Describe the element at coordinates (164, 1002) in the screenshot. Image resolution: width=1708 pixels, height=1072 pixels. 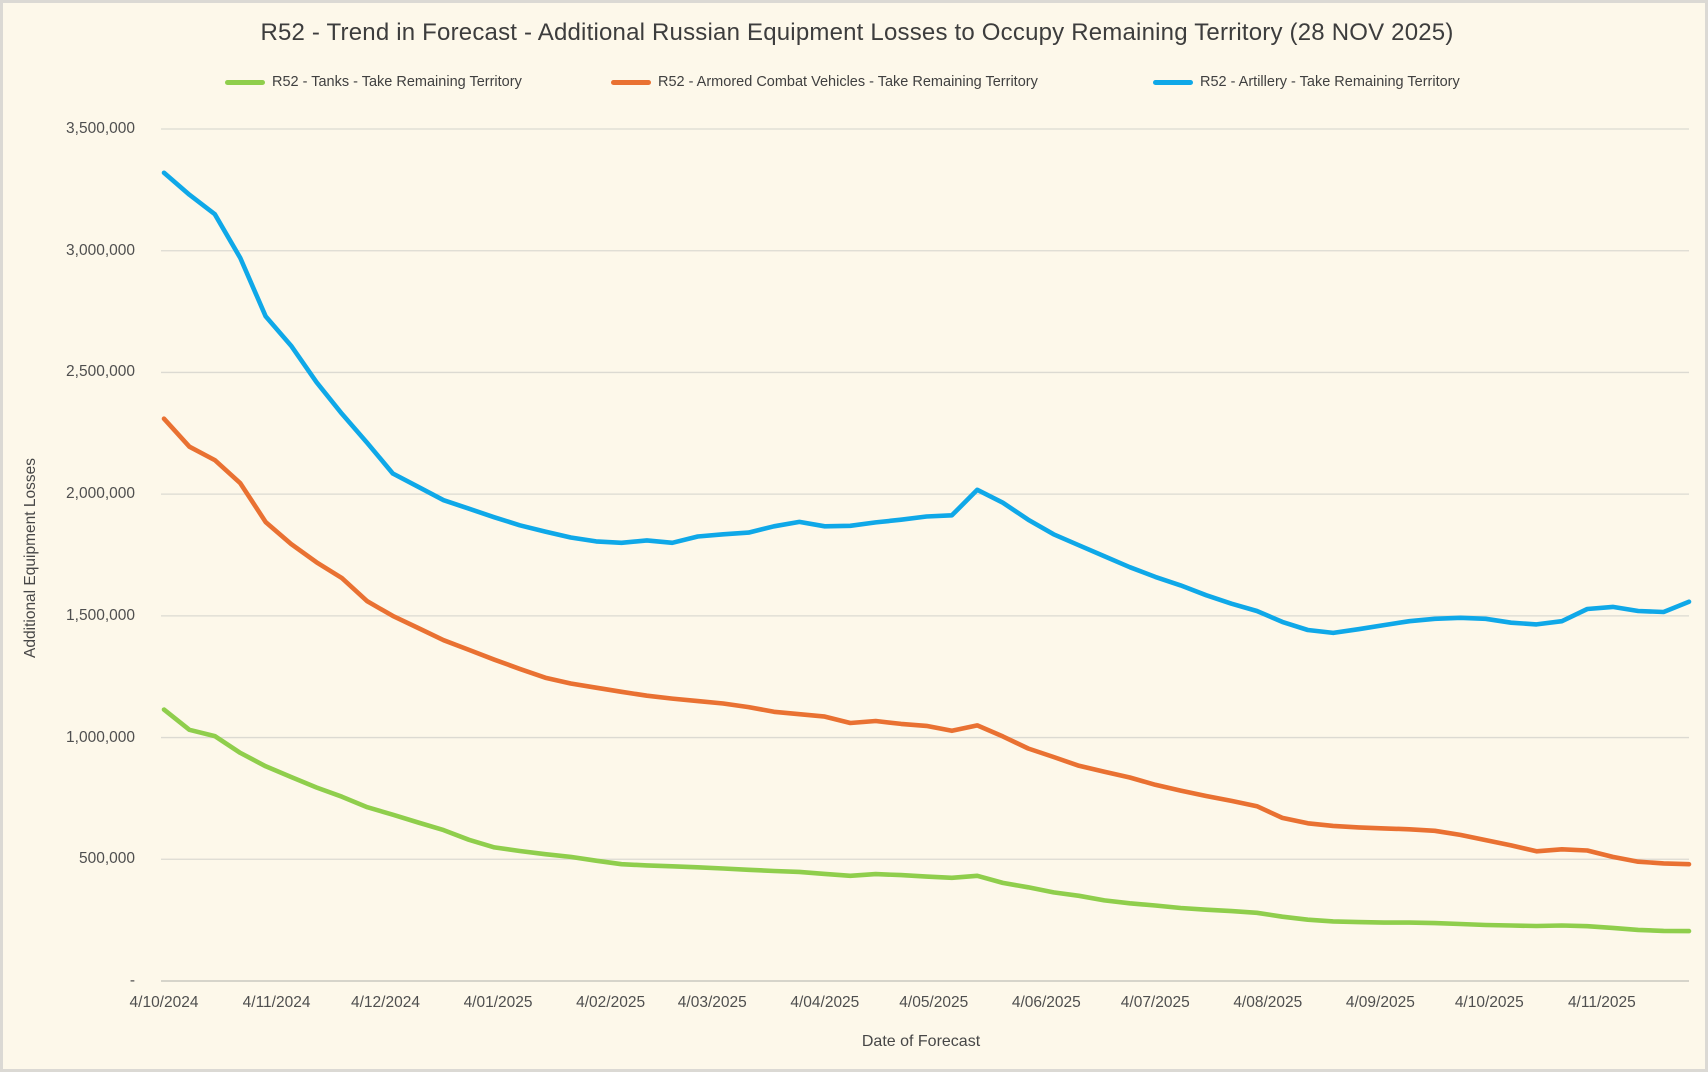
I see `x-tick-label: 4/10/2024` at that location.